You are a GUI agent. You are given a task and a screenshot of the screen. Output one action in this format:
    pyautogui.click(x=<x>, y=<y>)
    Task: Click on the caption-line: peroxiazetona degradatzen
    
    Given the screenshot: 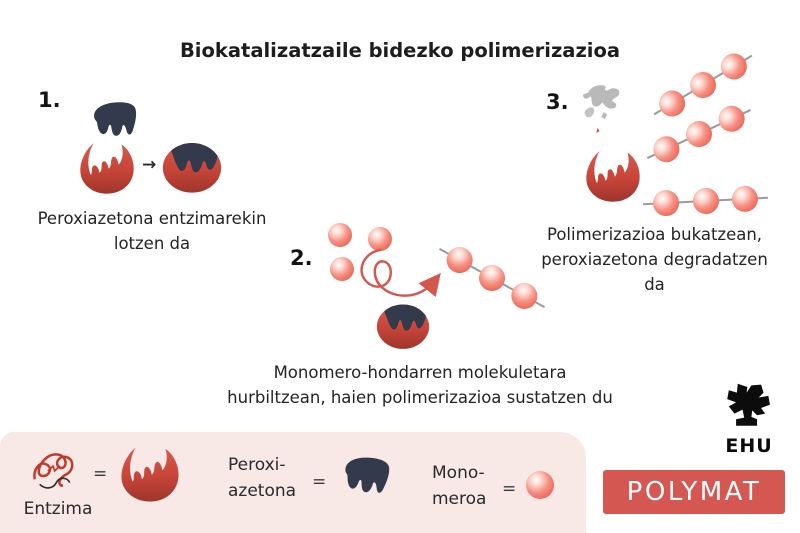 What is the action you would take?
    pyautogui.click(x=654, y=259)
    